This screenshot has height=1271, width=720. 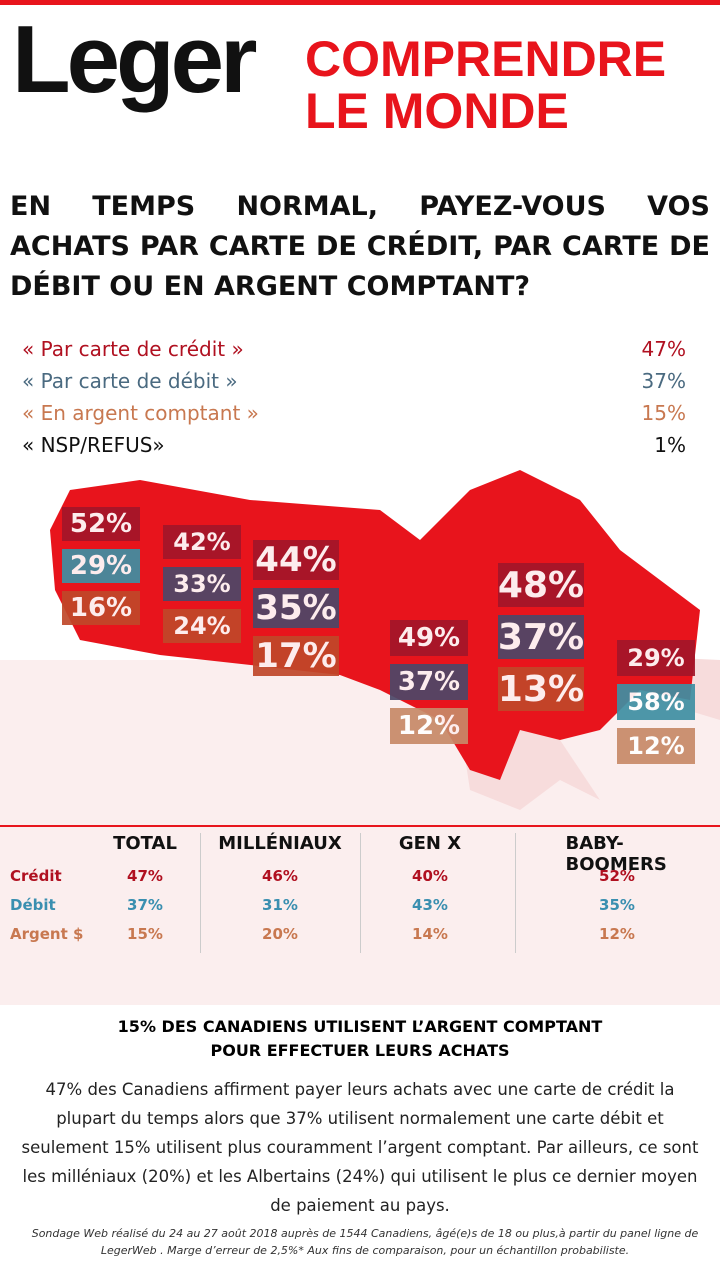 I want to click on table-cell: 12%, so click(x=617, y=934).